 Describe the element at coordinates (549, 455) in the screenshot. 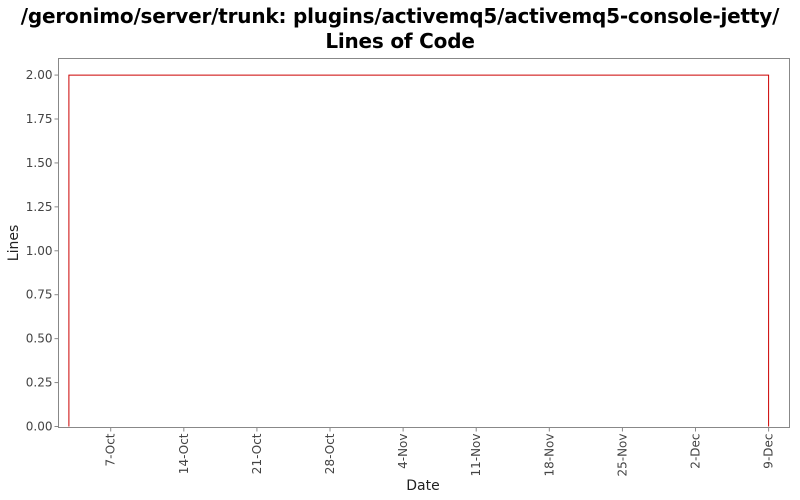

I see `x-tick-label: 18-Nov` at that location.